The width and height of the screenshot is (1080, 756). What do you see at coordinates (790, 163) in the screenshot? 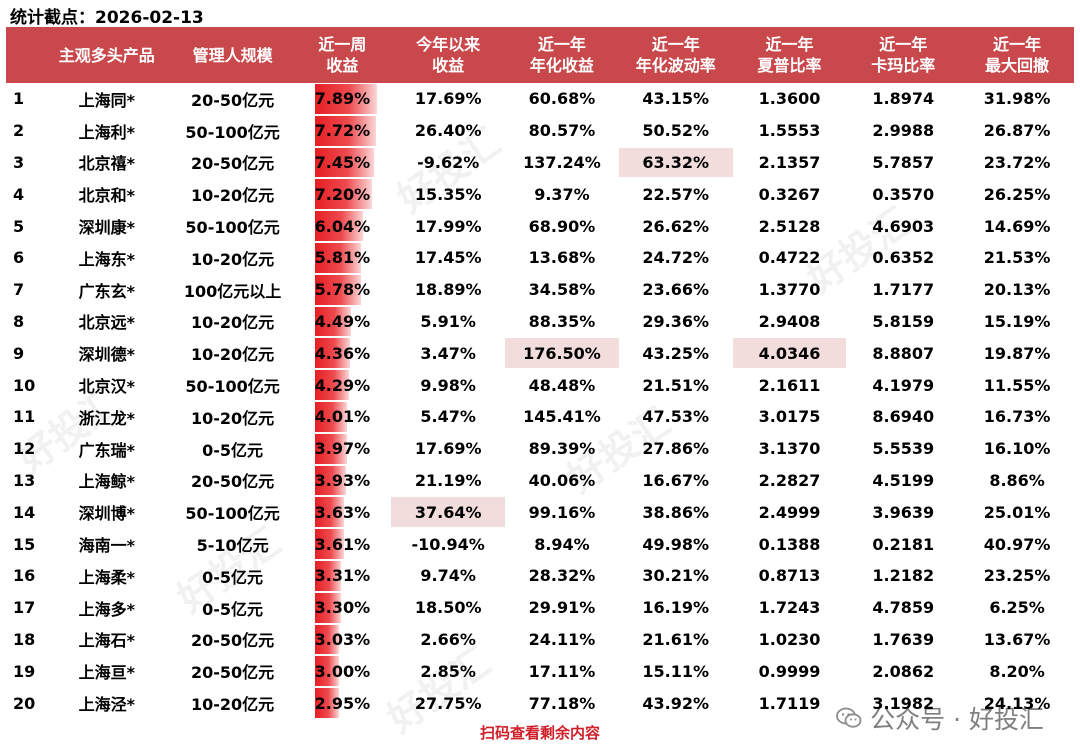
I see `sharpe-ratio-cell: 2.1357` at bounding box center [790, 163].